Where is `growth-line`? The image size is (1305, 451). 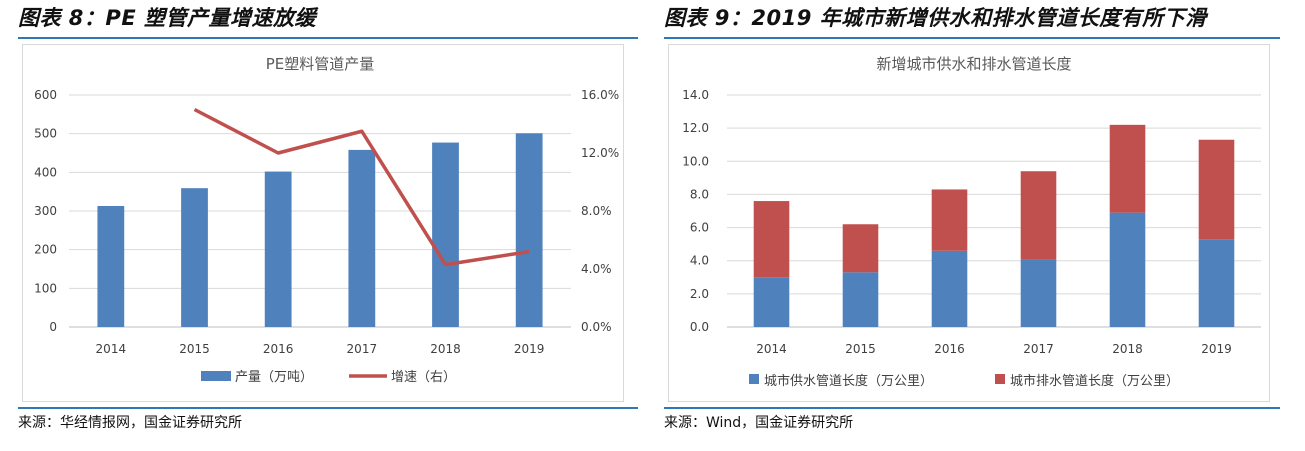
growth-line is located at coordinates (361, 187).